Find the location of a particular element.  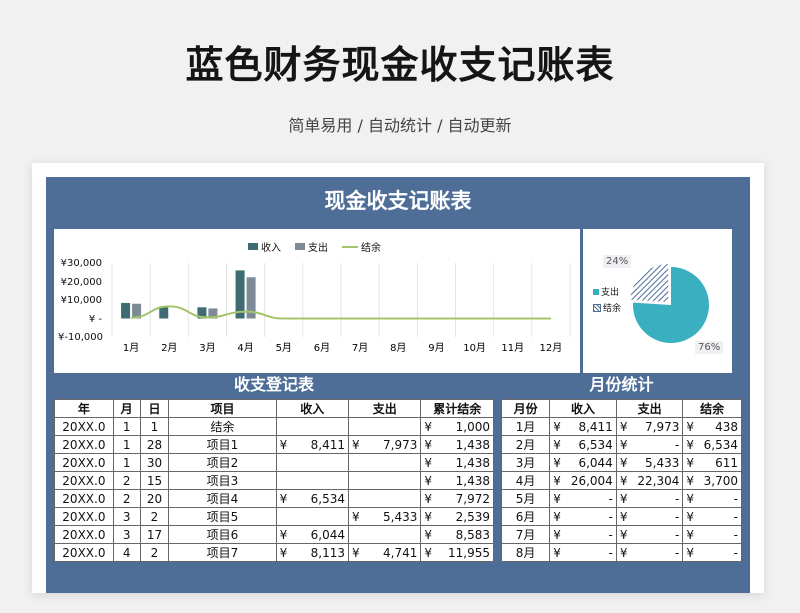

income-cell-value: 6,534 is located at coordinates (327, 498).